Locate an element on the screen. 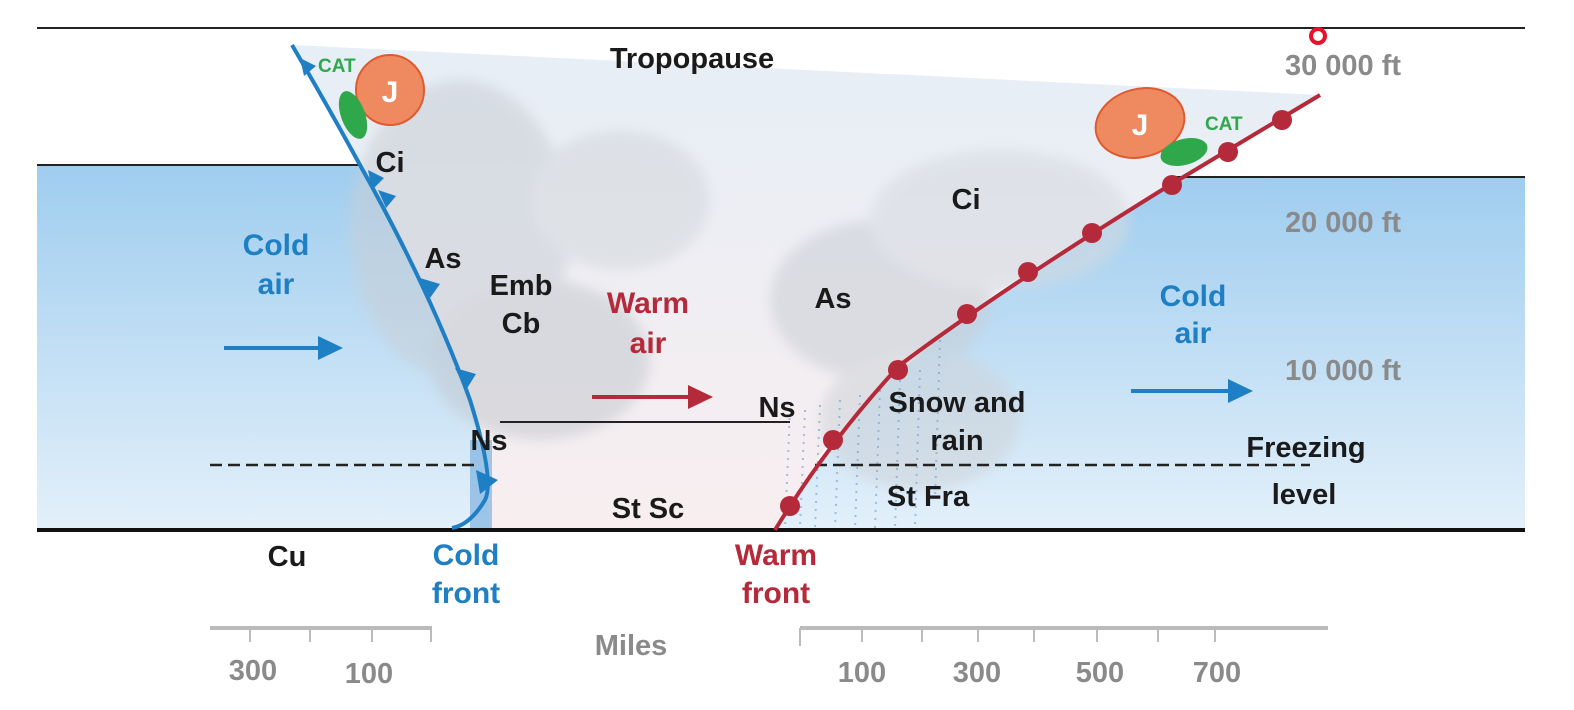 This screenshot has height=710, width=1574. altitude-20000-label: 20 000 ft is located at coordinates (1343, 223).